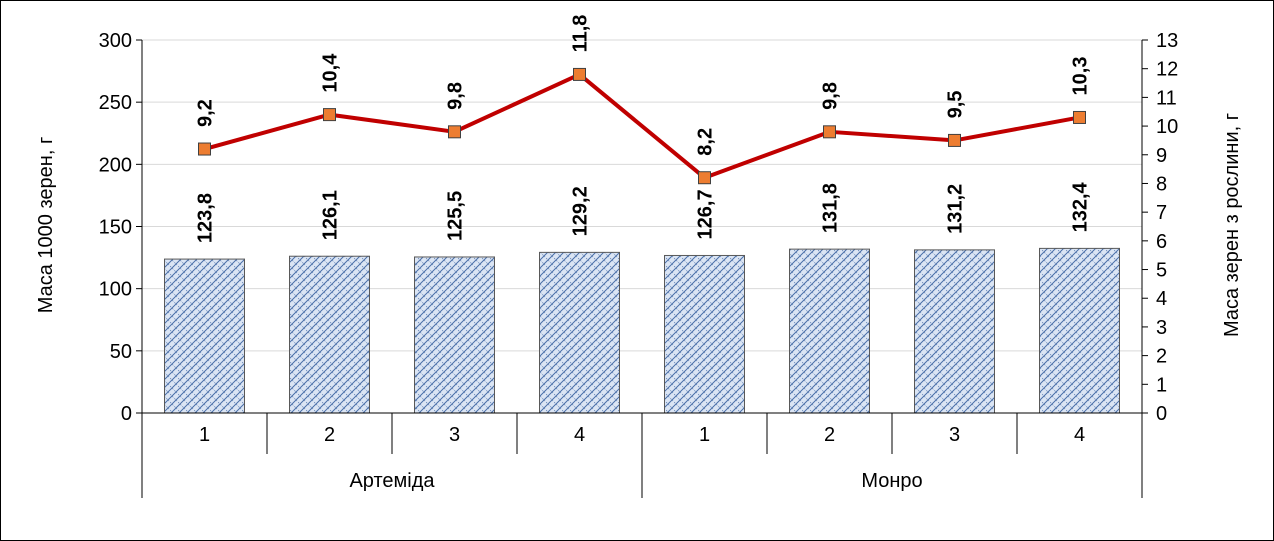  I want to click on y-tick-label-left: 300, so click(115, 41).